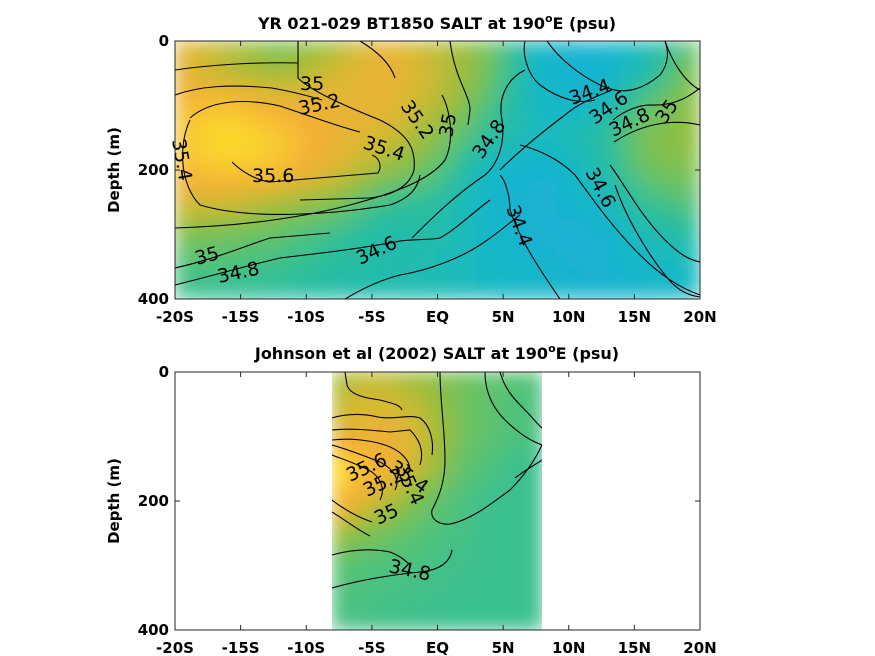 This screenshot has height=656, width=875. What do you see at coordinates (699, 647) in the screenshot?
I see `x-tick-label: 20N` at bounding box center [699, 647].